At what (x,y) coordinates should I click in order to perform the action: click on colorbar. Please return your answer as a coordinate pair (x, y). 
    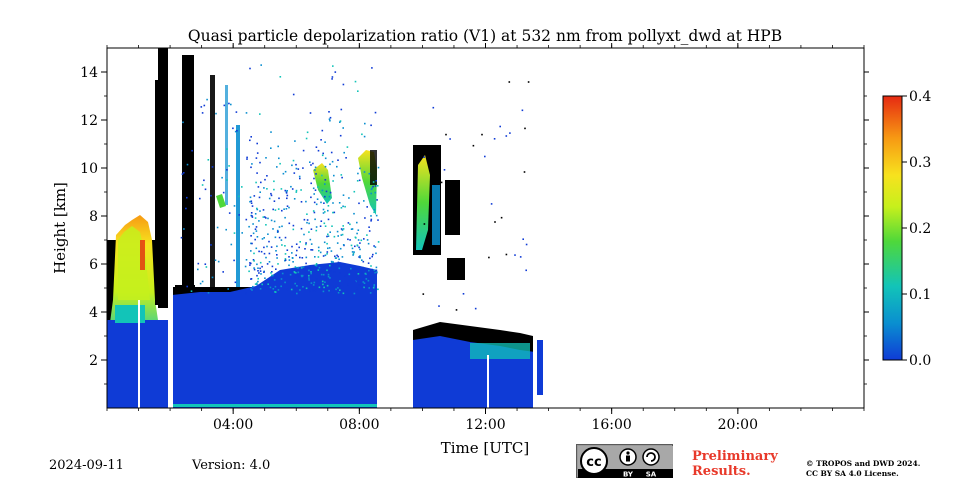
    Looking at the image, I should click on (892, 228).